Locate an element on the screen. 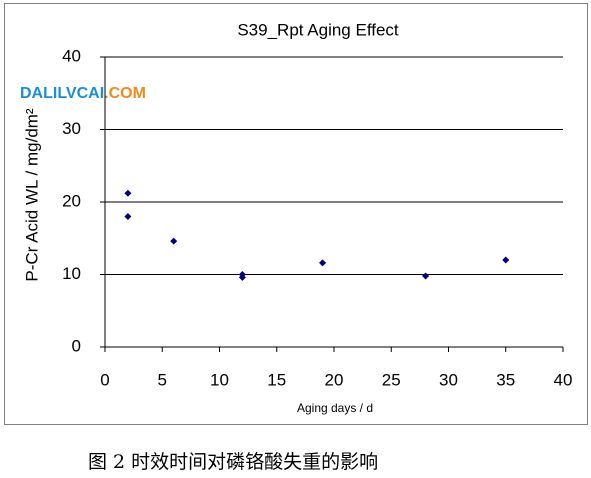 This screenshot has width=591, height=478. y-tick-label: 10 is located at coordinates (71, 273).